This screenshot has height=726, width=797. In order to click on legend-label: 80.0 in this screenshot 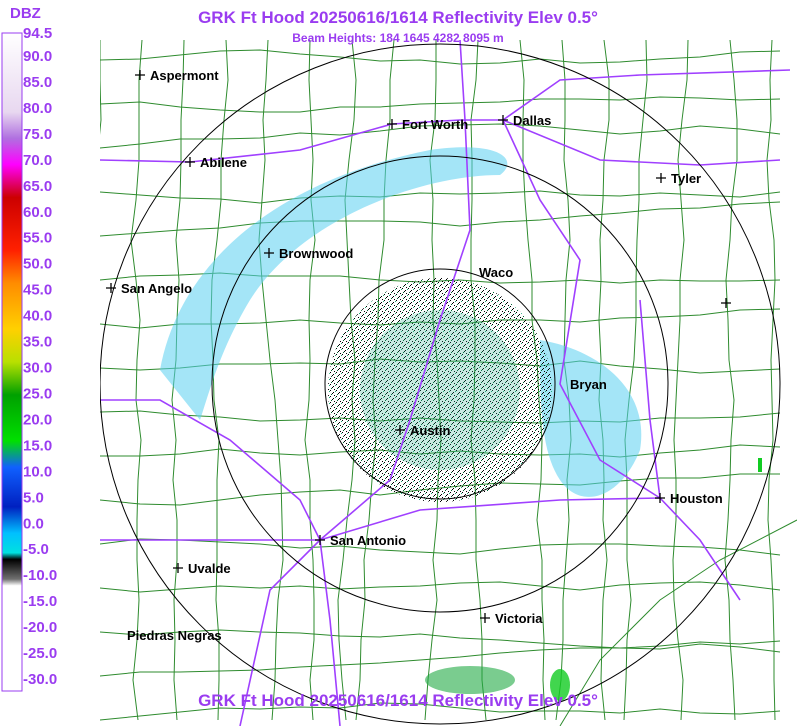, I will do `click(37, 108)`.